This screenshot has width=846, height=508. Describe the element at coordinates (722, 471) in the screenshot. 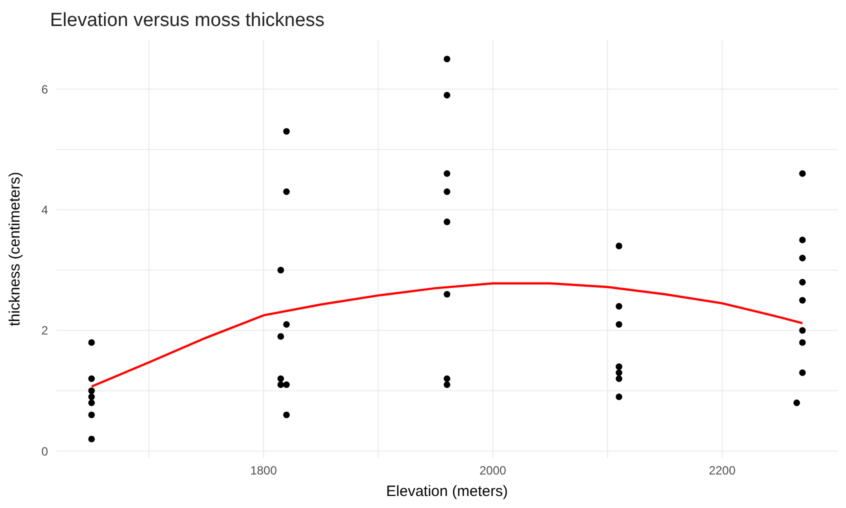

I see `x-tick-label: 2200` at that location.